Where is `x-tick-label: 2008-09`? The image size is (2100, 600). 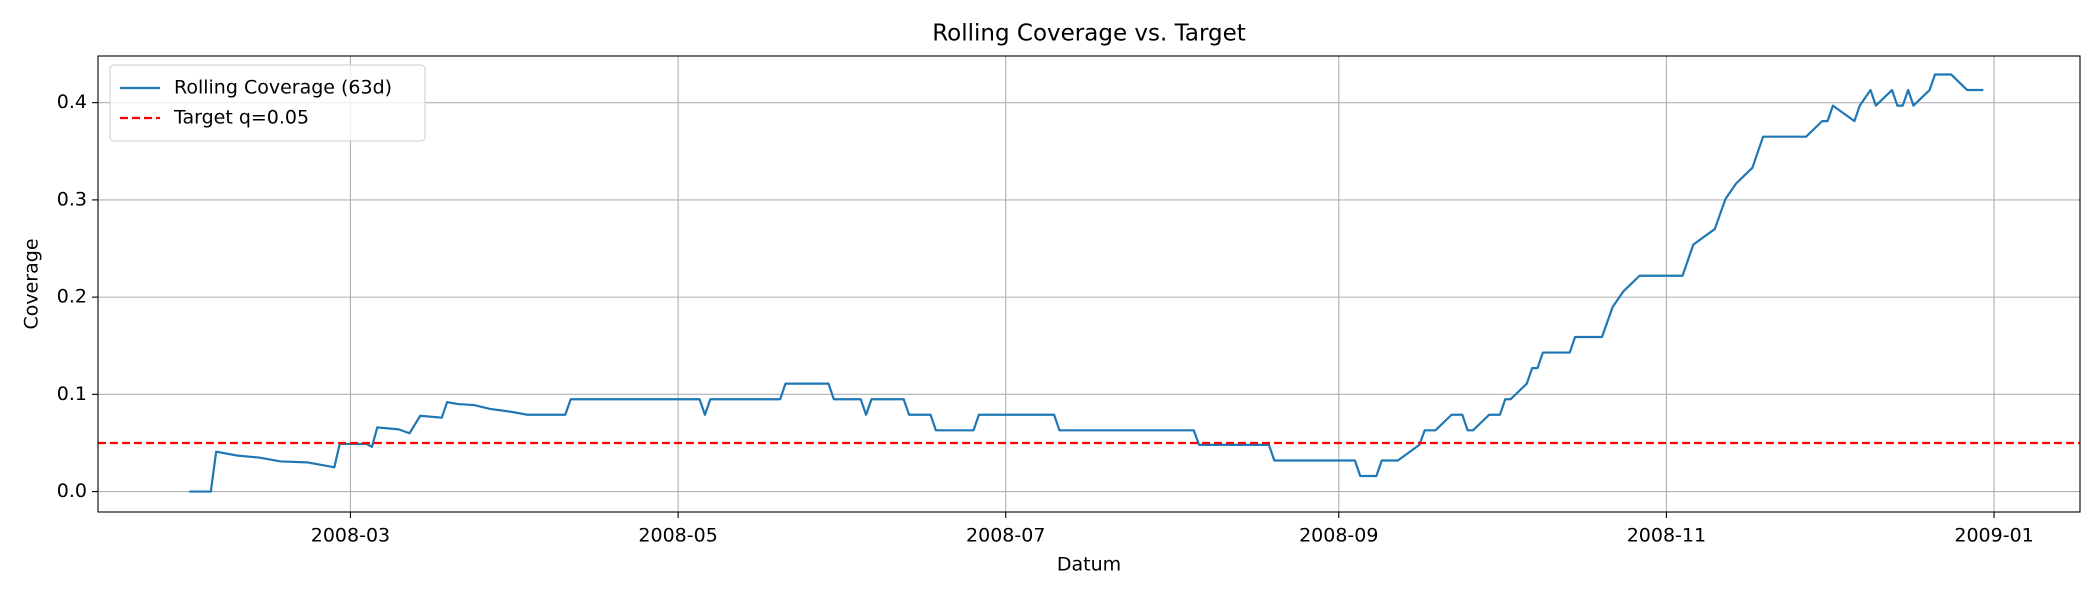 x-tick-label: 2008-09 is located at coordinates (1338, 536).